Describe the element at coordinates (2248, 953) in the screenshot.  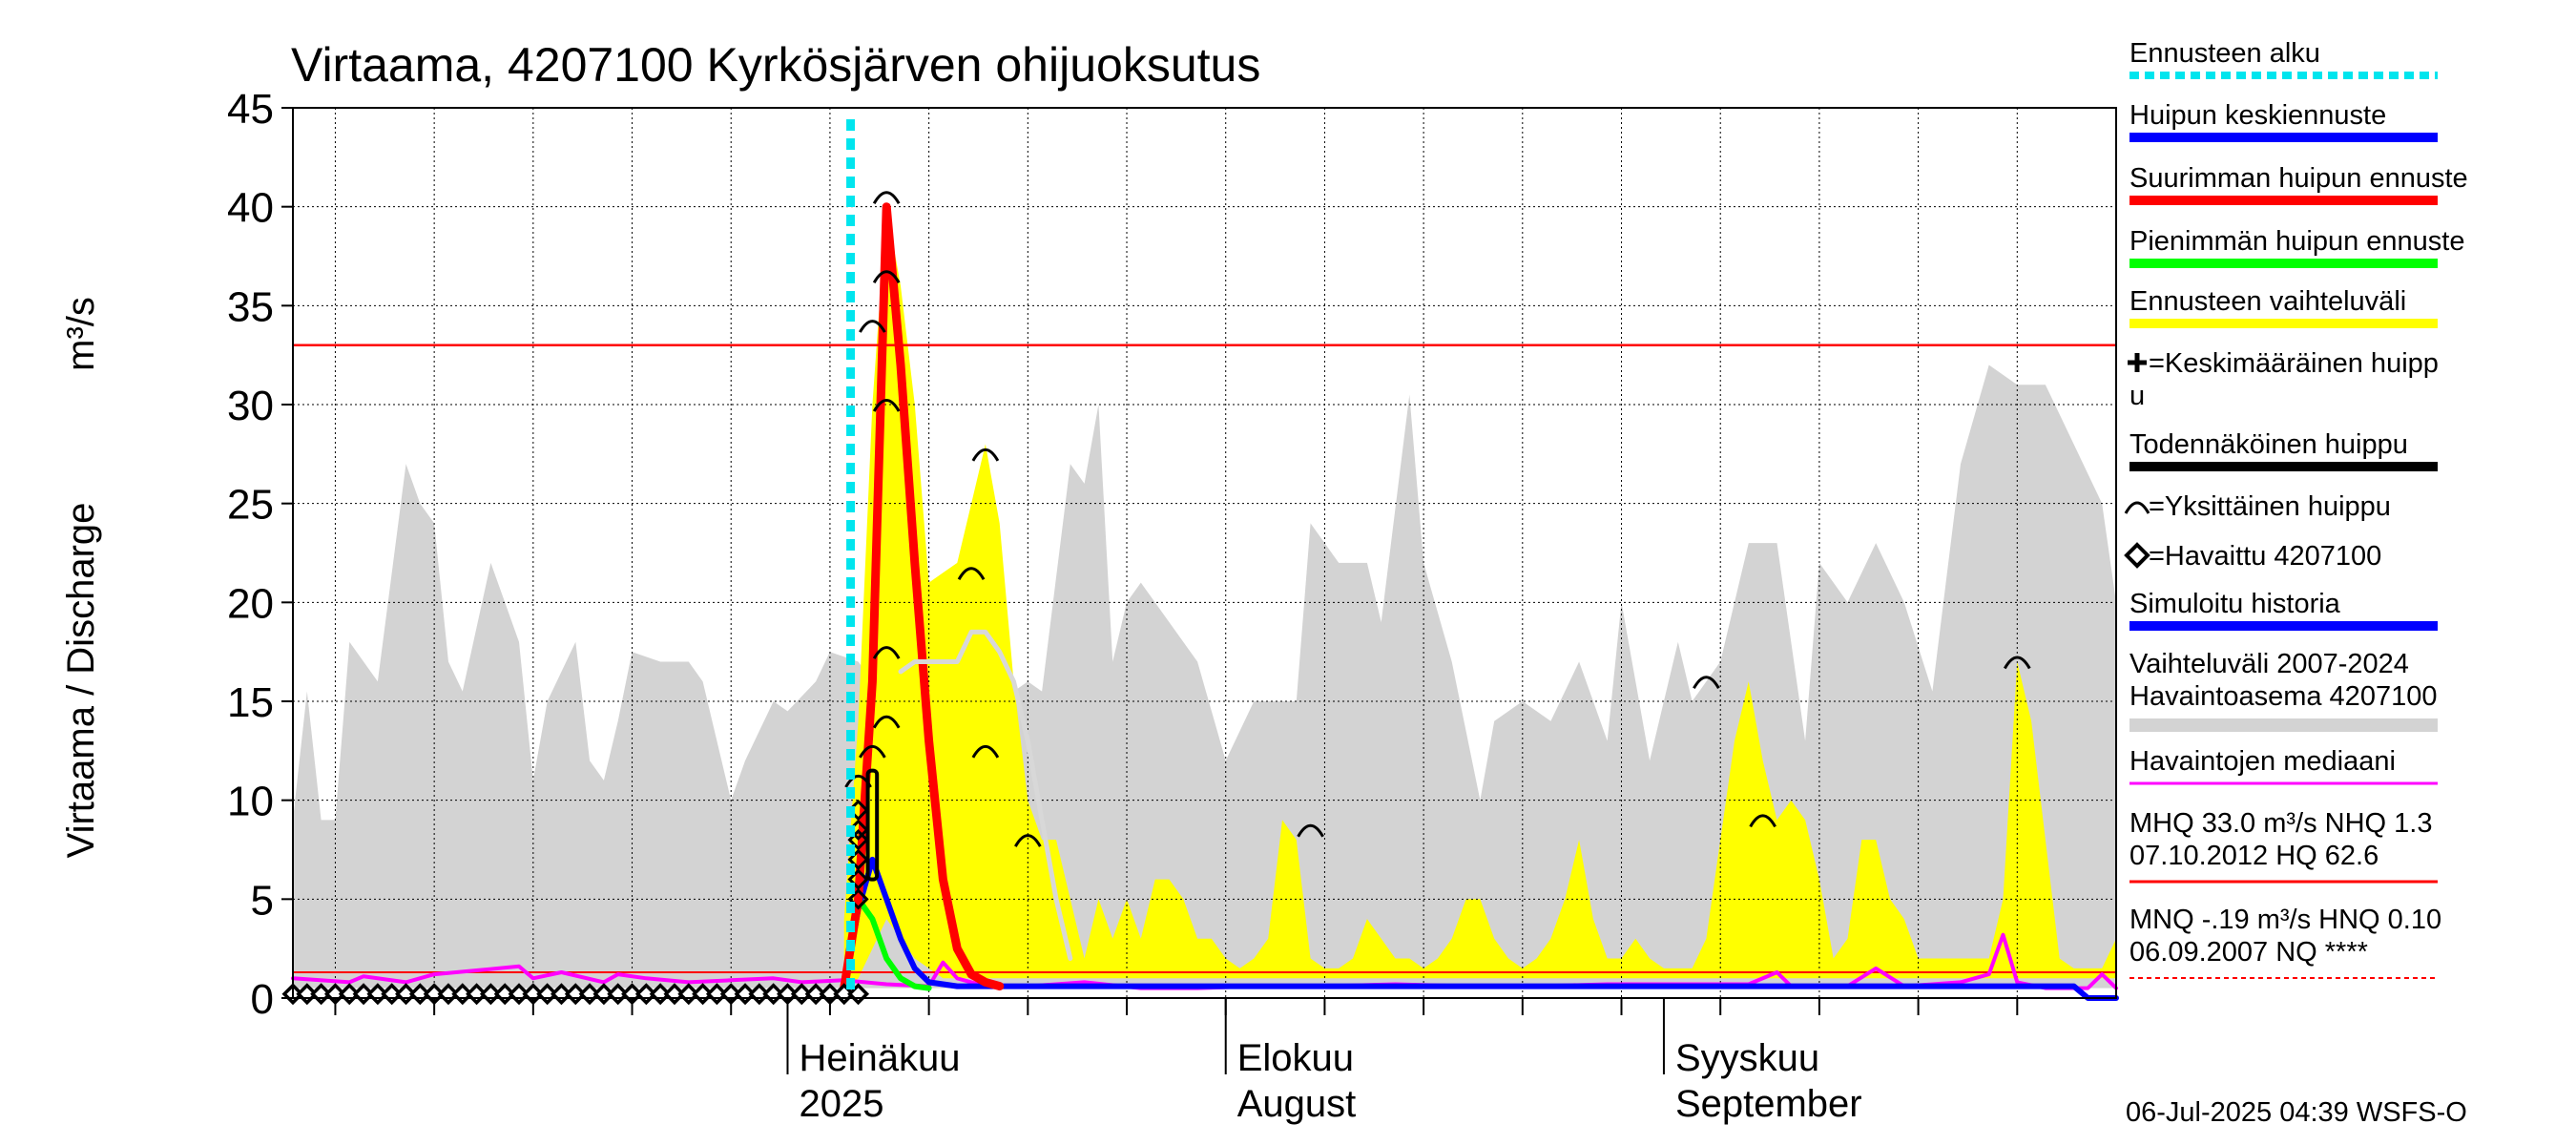
I see `legend-label-line2: 06.09.2007 NQ ****` at that location.